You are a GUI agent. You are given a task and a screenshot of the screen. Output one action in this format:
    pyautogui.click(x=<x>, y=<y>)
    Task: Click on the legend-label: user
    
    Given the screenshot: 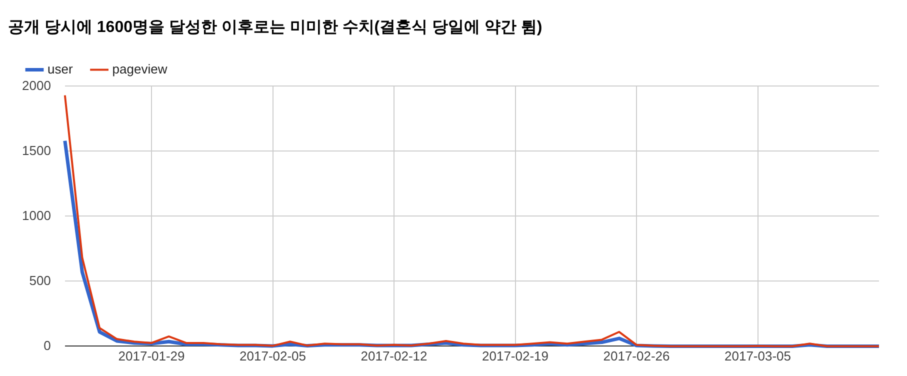 What is the action you would take?
    pyautogui.click(x=61, y=68)
    